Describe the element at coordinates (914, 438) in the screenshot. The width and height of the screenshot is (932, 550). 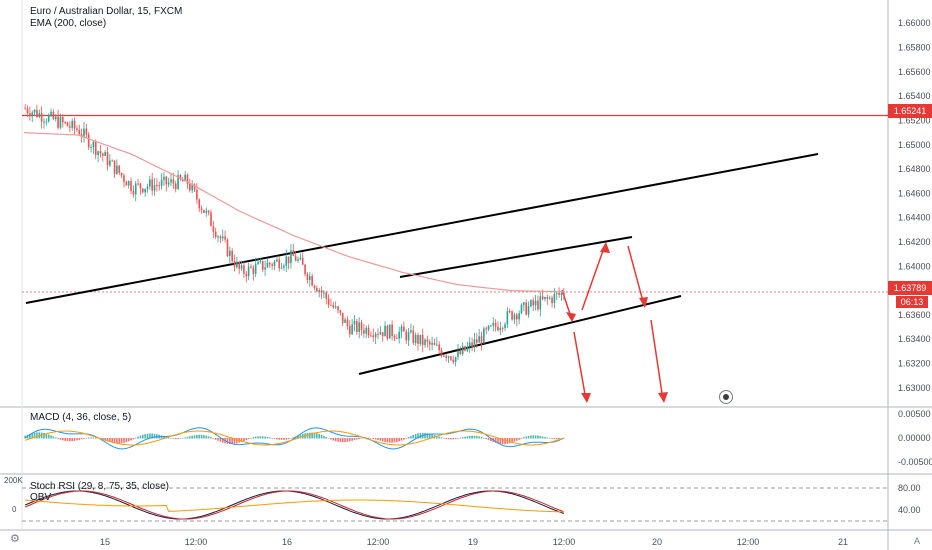
I see `macd-tick-label: 0.00000` at that location.